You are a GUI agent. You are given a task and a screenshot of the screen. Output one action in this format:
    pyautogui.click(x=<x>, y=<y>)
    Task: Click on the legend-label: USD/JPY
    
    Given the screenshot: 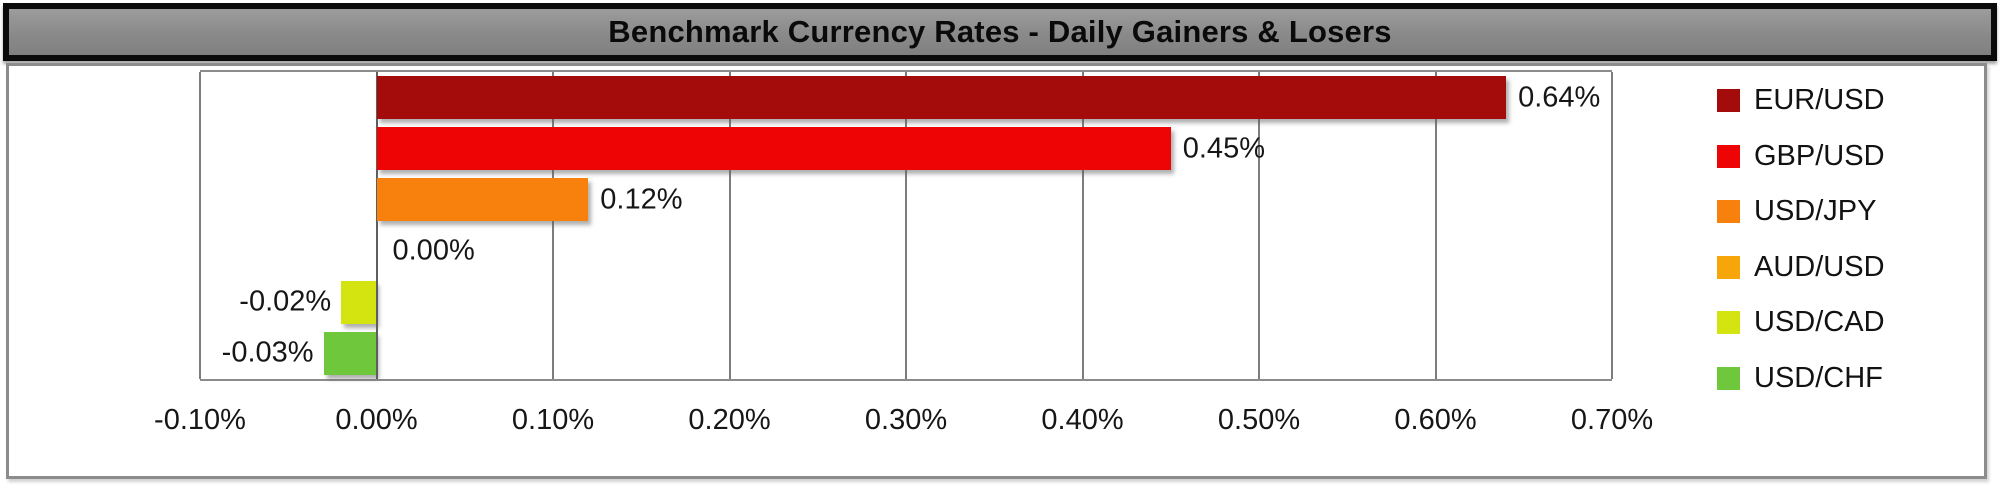 What is the action you would take?
    pyautogui.click(x=1815, y=211)
    